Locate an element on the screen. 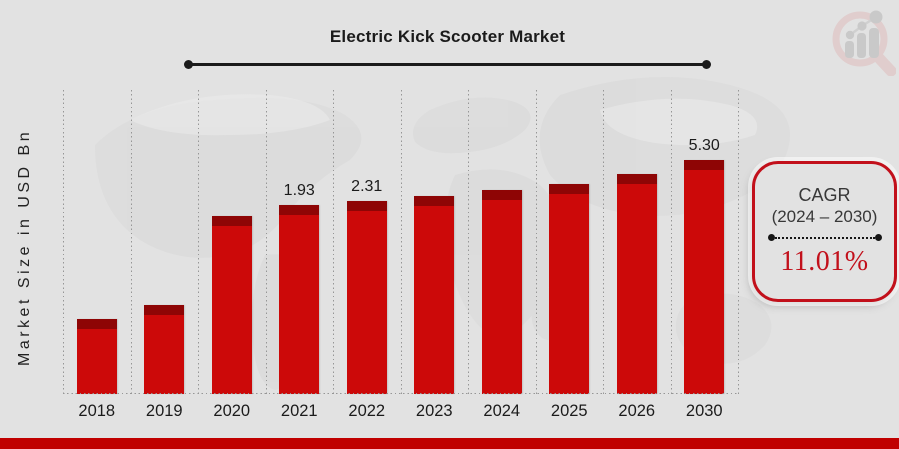 The height and width of the screenshot is (449, 899). bar-column-2022: 2.31 is located at coordinates (367, 242).